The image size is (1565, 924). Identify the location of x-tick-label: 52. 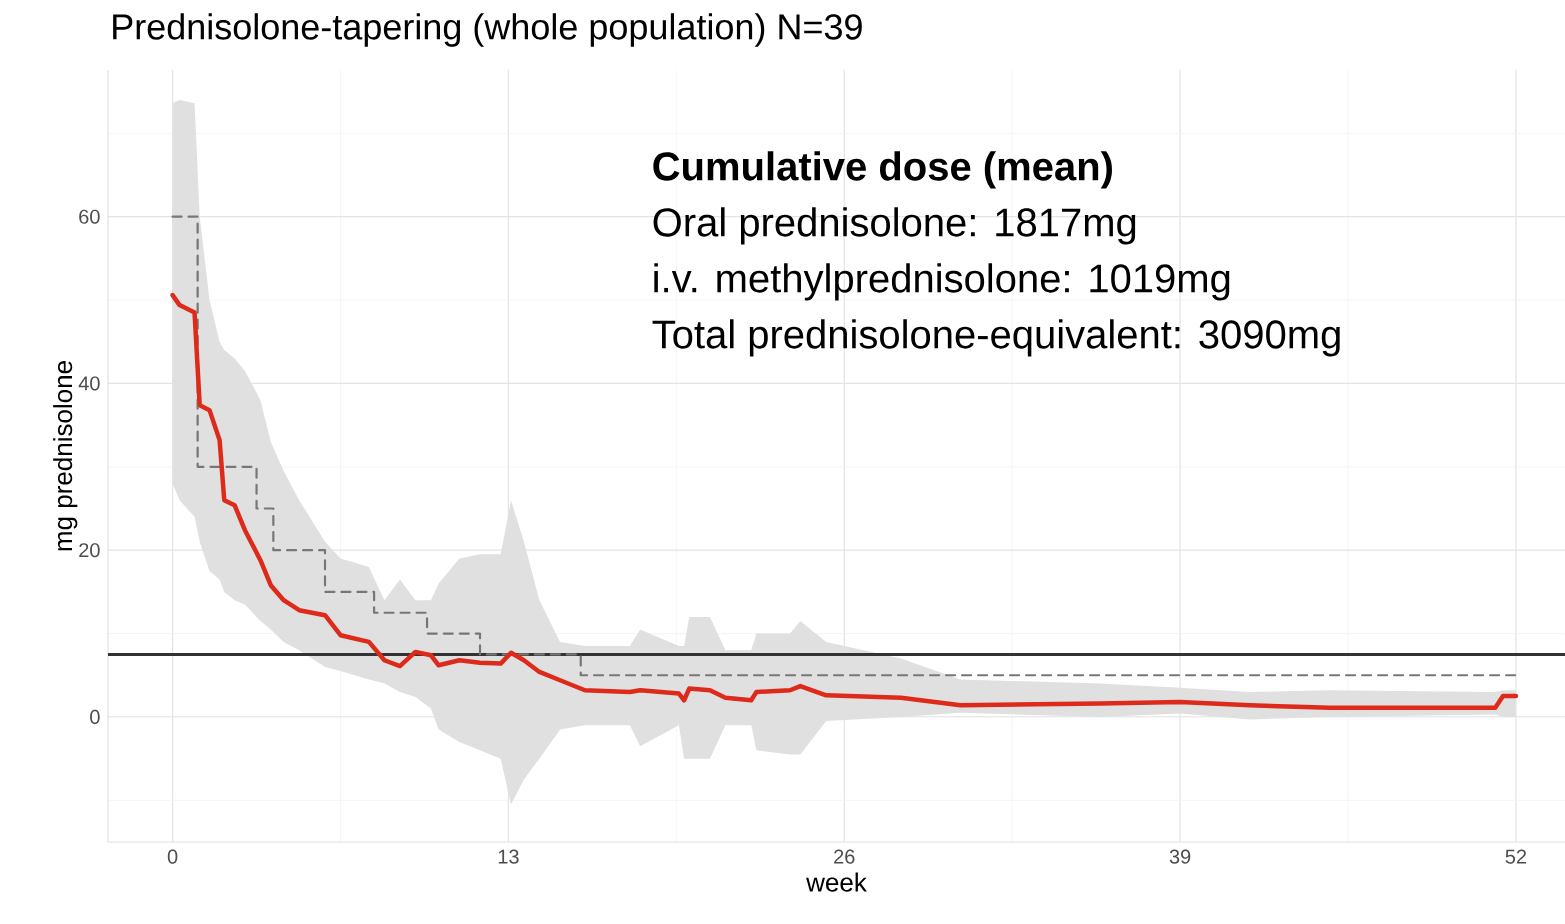
(1516, 856).